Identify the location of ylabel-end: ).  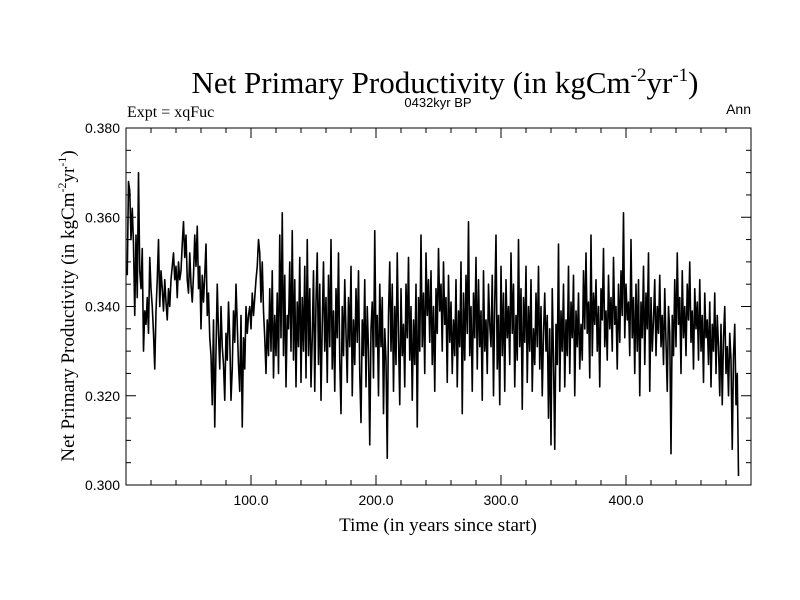
(68, 153).